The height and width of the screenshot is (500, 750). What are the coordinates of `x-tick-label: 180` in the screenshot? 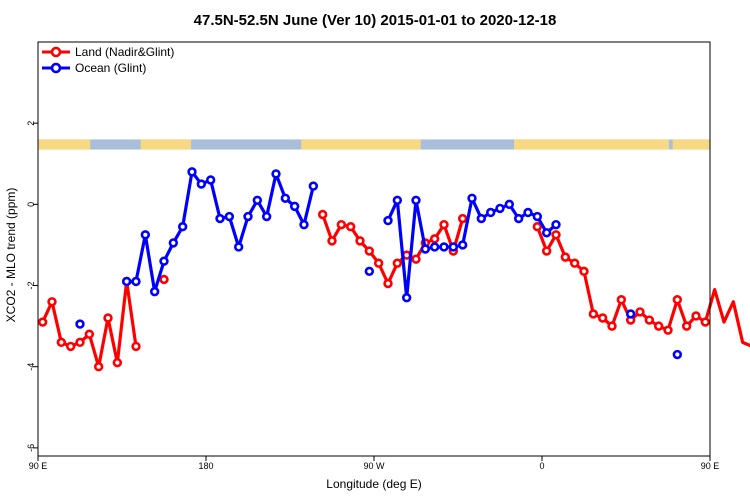 It's located at (205, 466).